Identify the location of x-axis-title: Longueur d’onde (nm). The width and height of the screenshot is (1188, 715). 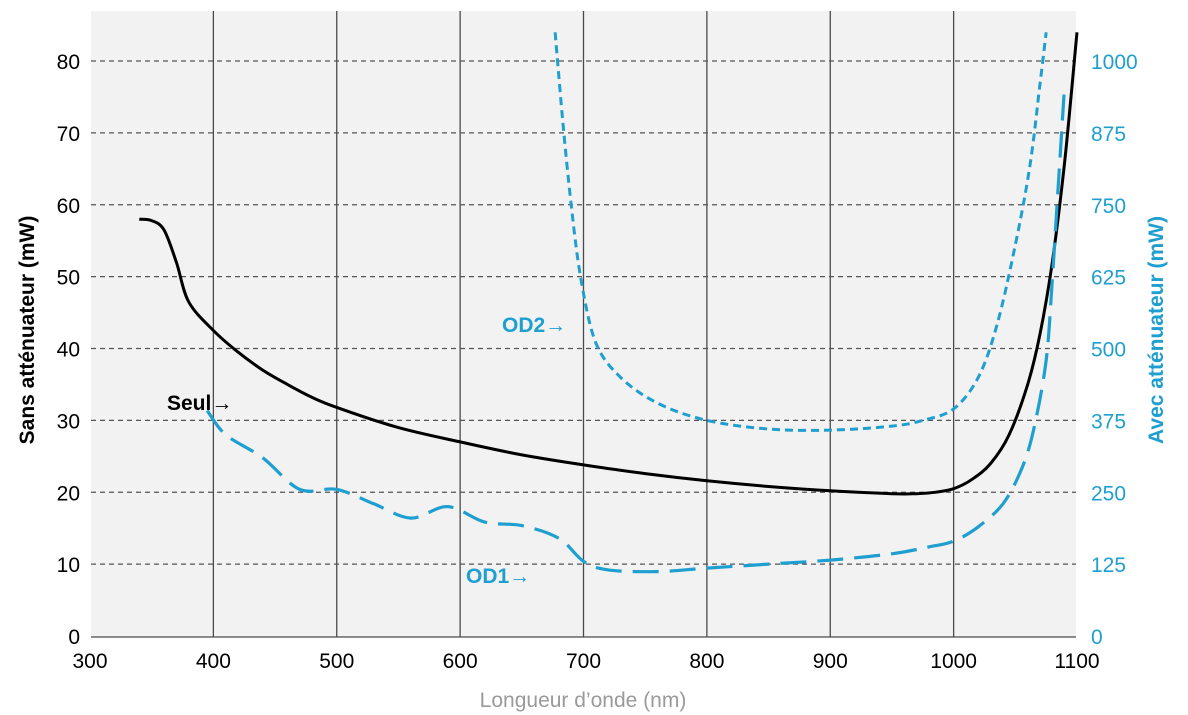
(583, 700).